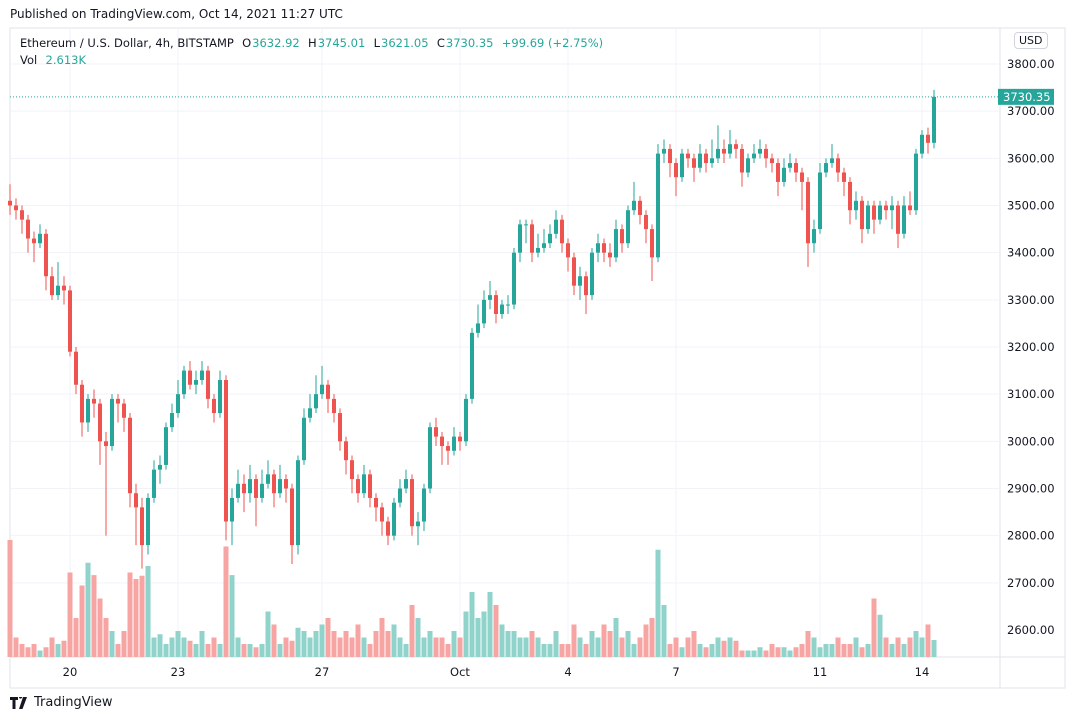 The width and height of the screenshot is (1071, 720). Describe the element at coordinates (1031, 536) in the screenshot. I see `y-tick-label: 2800.00` at that location.